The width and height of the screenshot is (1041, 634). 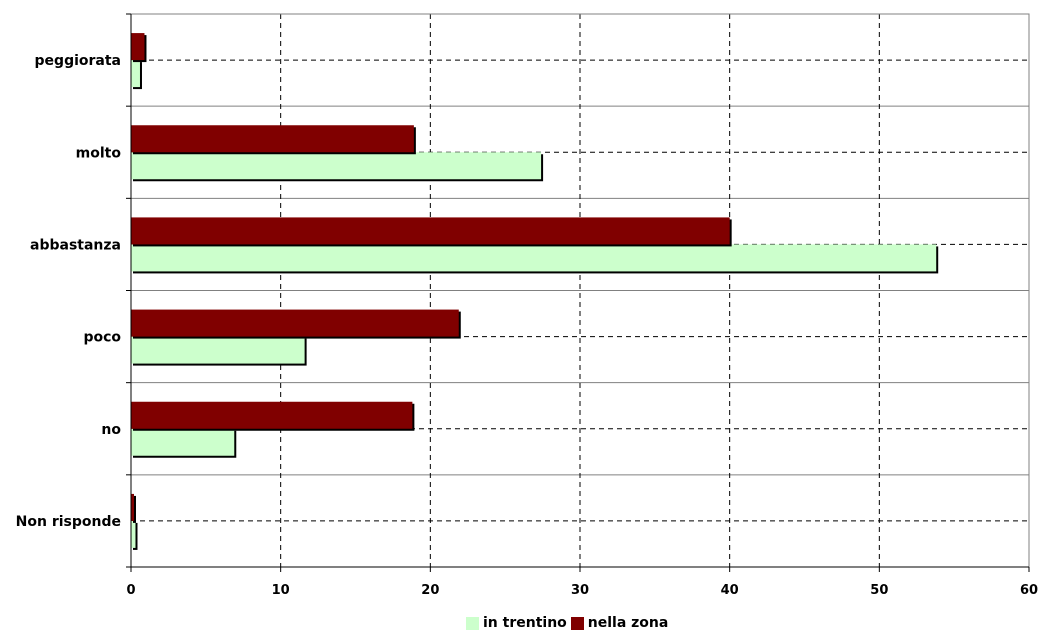 I want to click on bar-nella-zona-abbastanza, so click(x=430, y=231).